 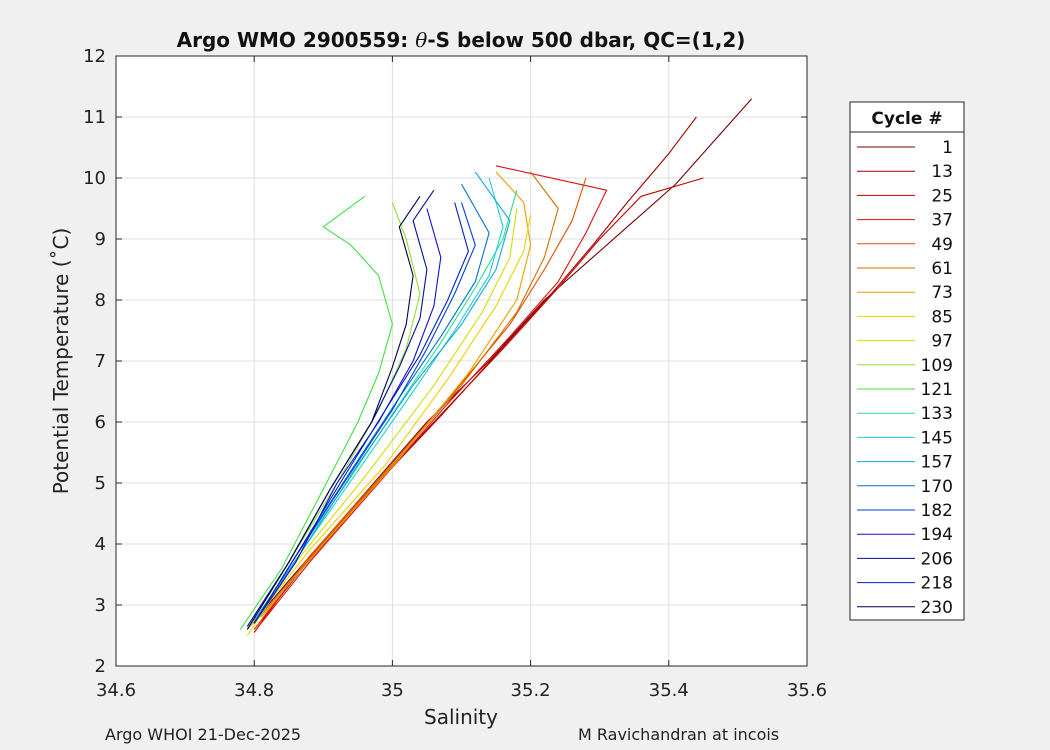 I want to click on legend-label-37: 37, so click(x=942, y=221).